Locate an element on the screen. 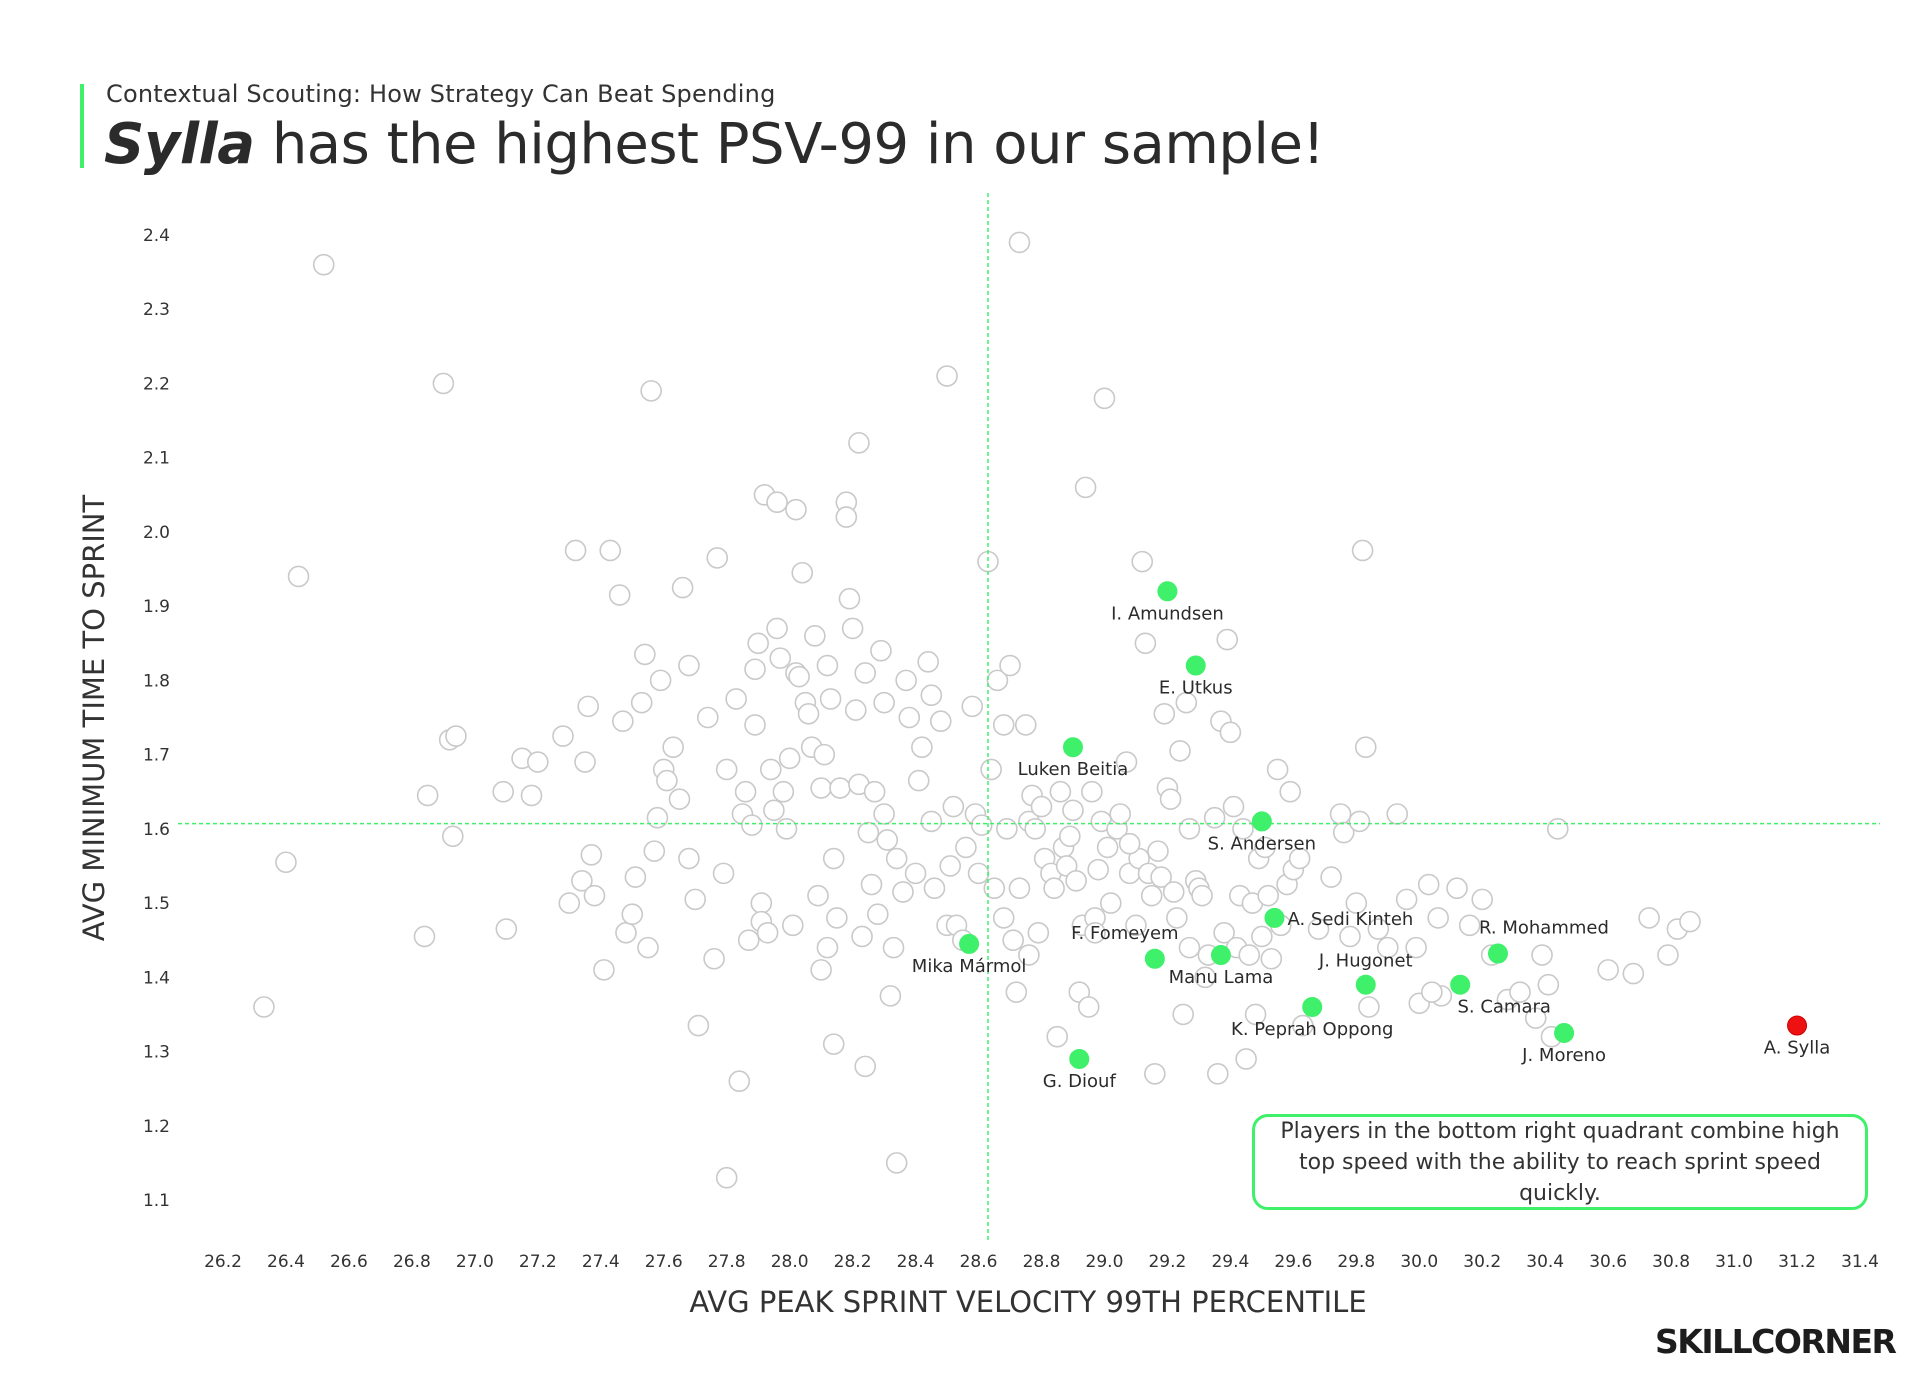 The width and height of the screenshot is (1920, 1392). x-tick-label: 27.4 is located at coordinates (601, 1262).